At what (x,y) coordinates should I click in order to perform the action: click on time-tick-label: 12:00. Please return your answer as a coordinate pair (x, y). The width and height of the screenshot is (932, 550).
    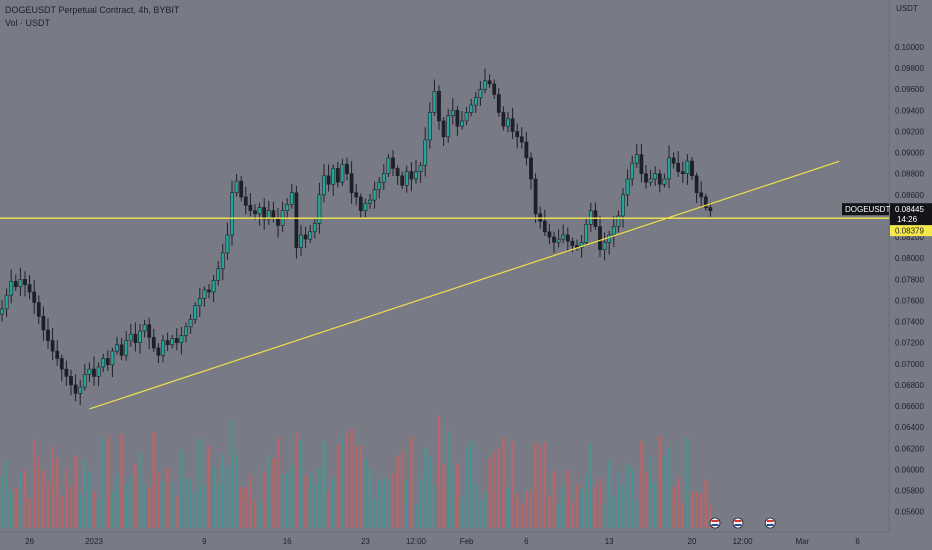
    Looking at the image, I should click on (743, 541).